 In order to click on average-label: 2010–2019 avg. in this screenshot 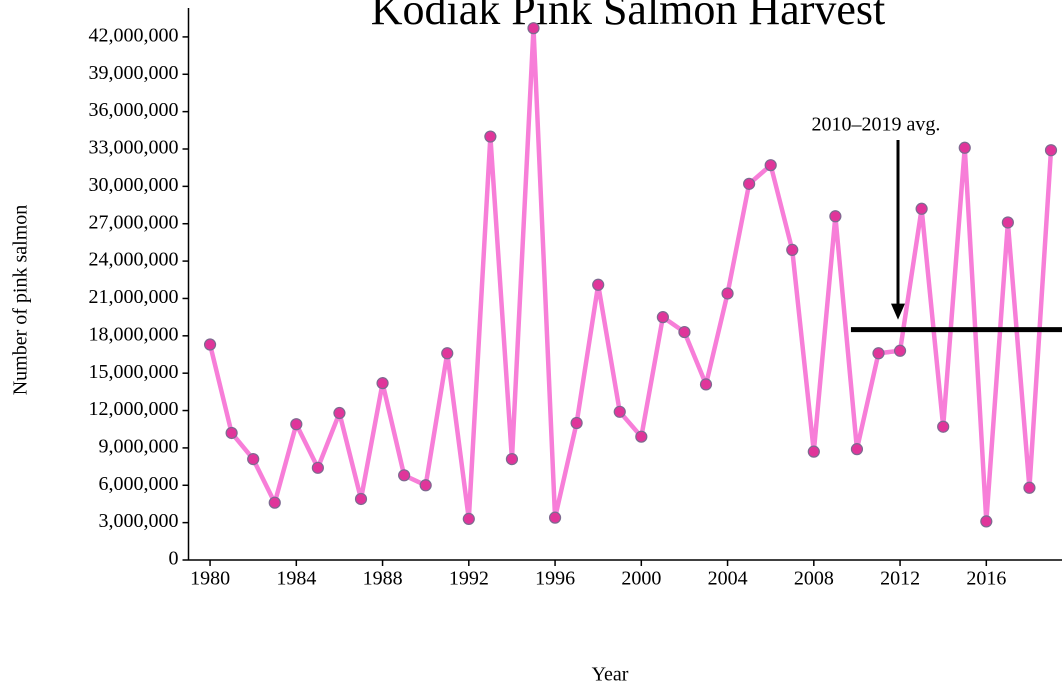, I will do `click(876, 125)`.